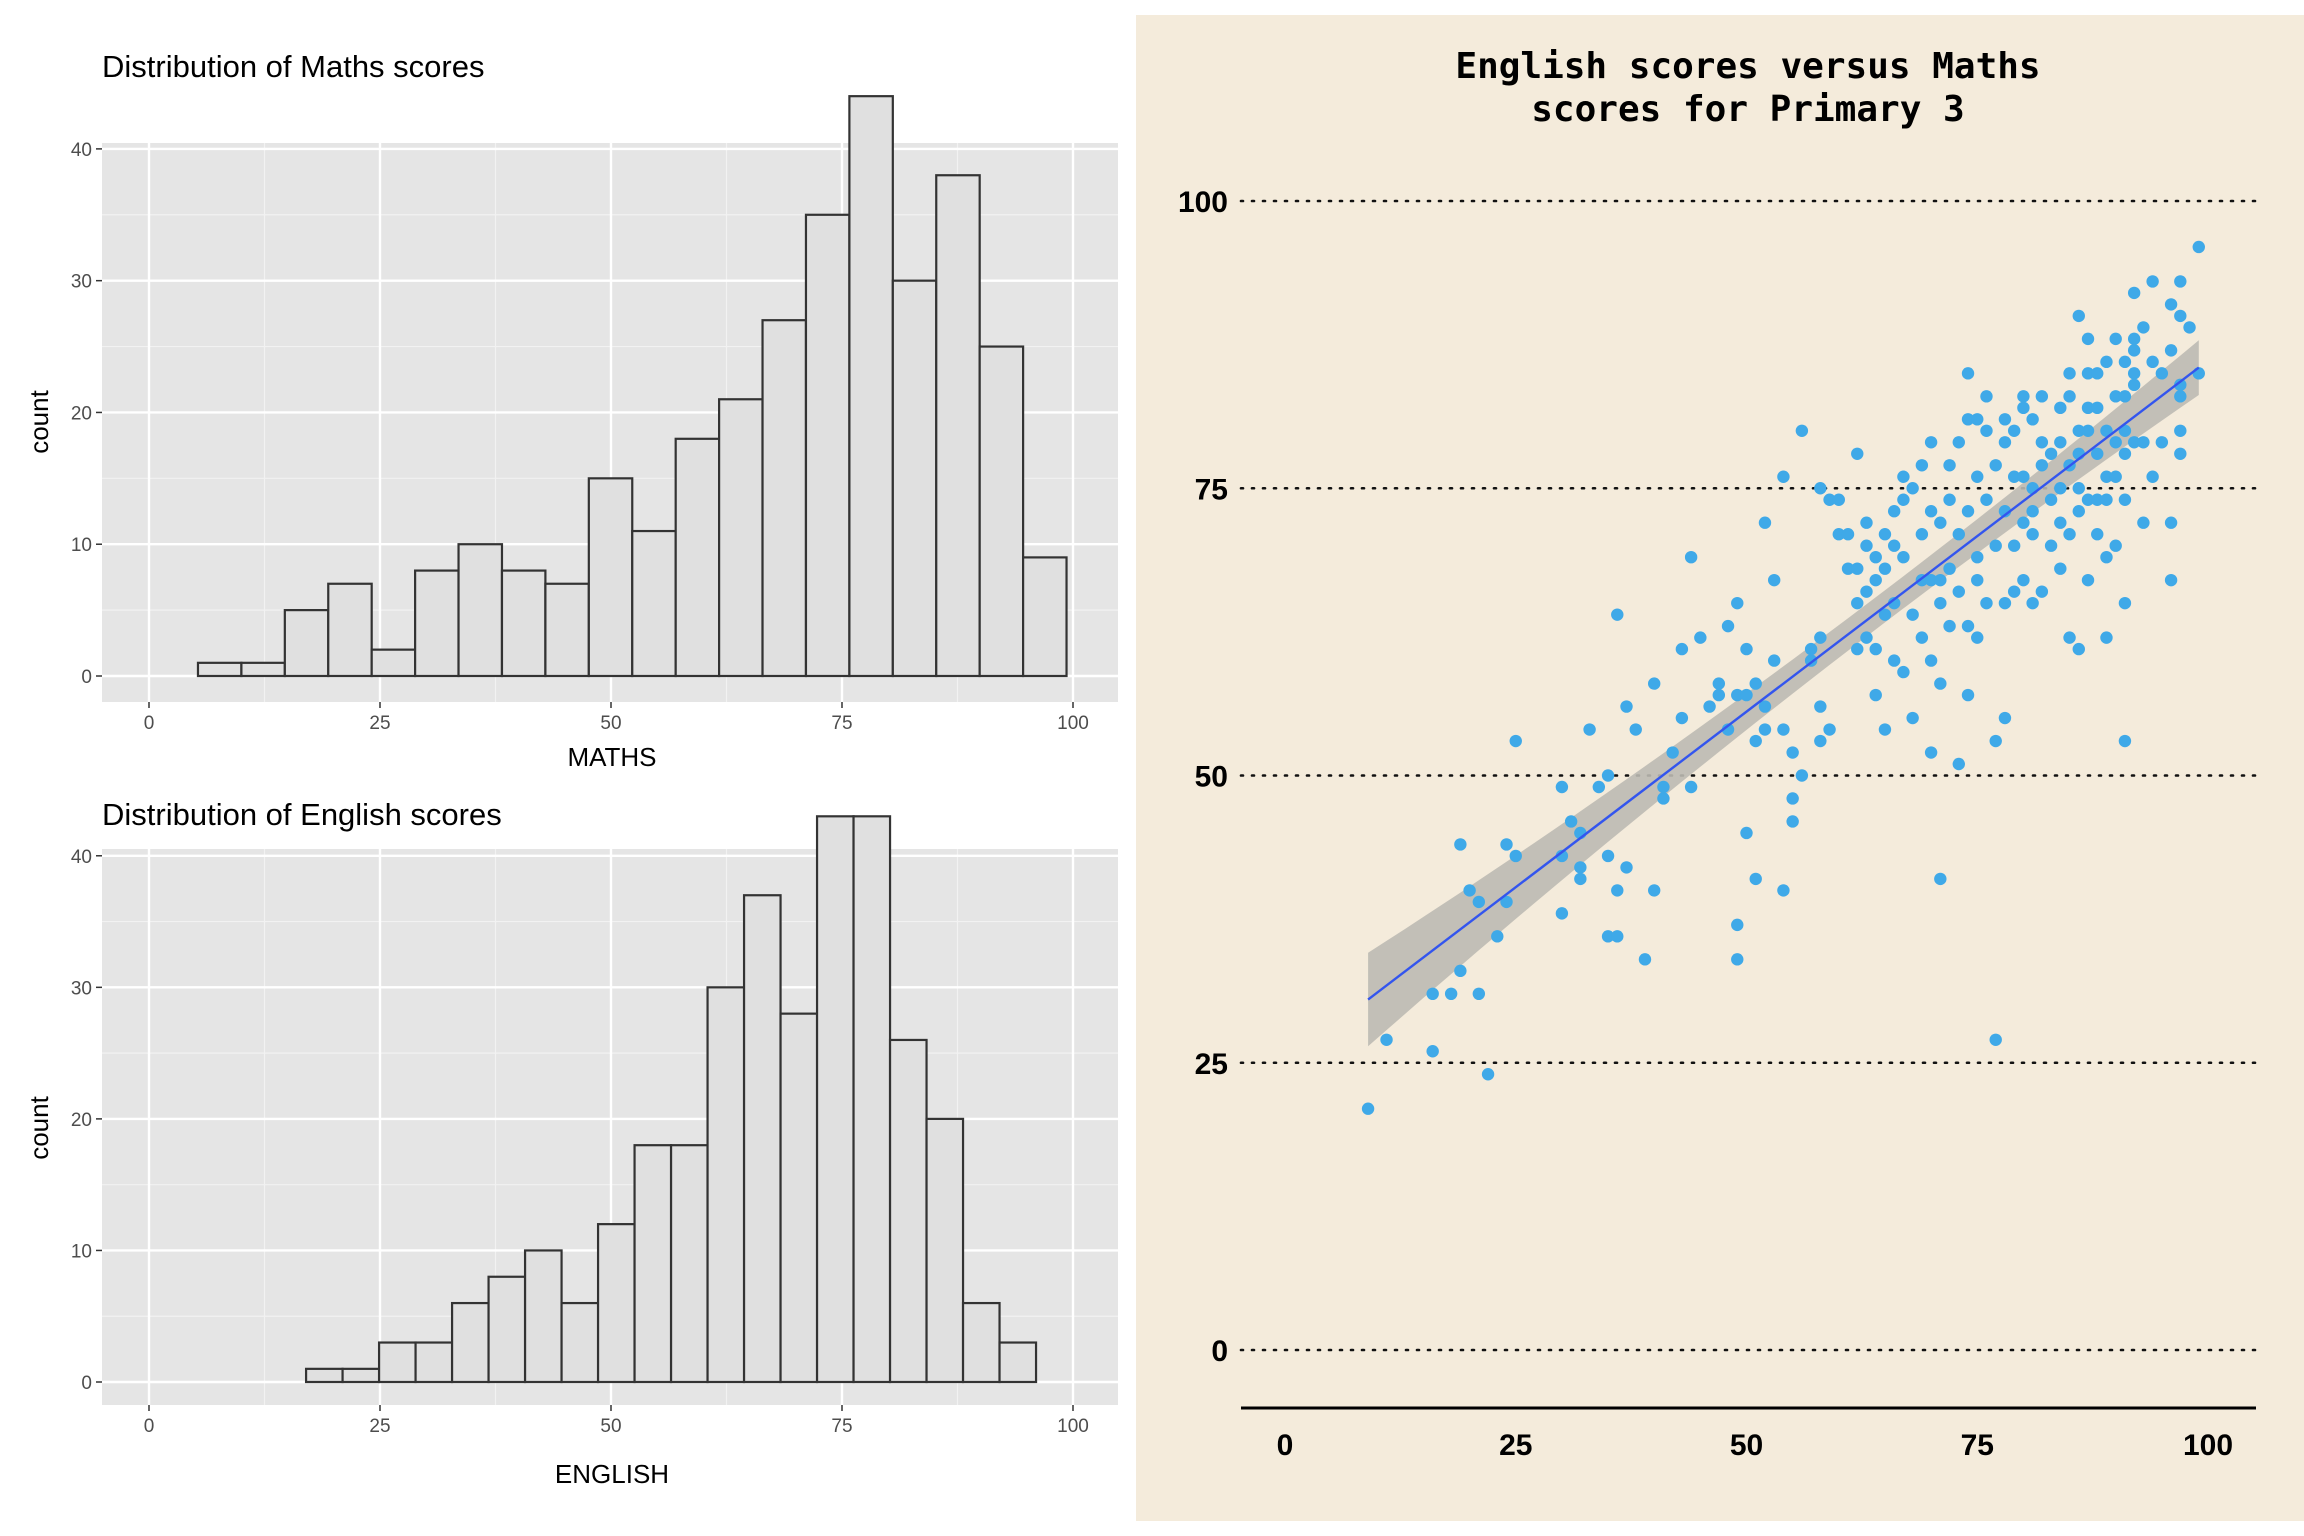  What do you see at coordinates (841, 723) in the screenshot?
I see `maths-x-tick-label: 75` at bounding box center [841, 723].